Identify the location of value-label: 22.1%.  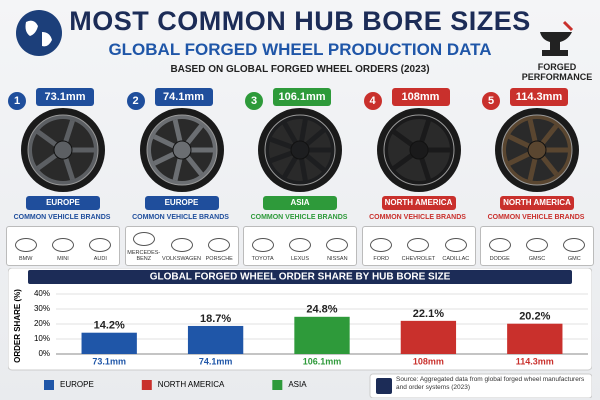
(428, 314).